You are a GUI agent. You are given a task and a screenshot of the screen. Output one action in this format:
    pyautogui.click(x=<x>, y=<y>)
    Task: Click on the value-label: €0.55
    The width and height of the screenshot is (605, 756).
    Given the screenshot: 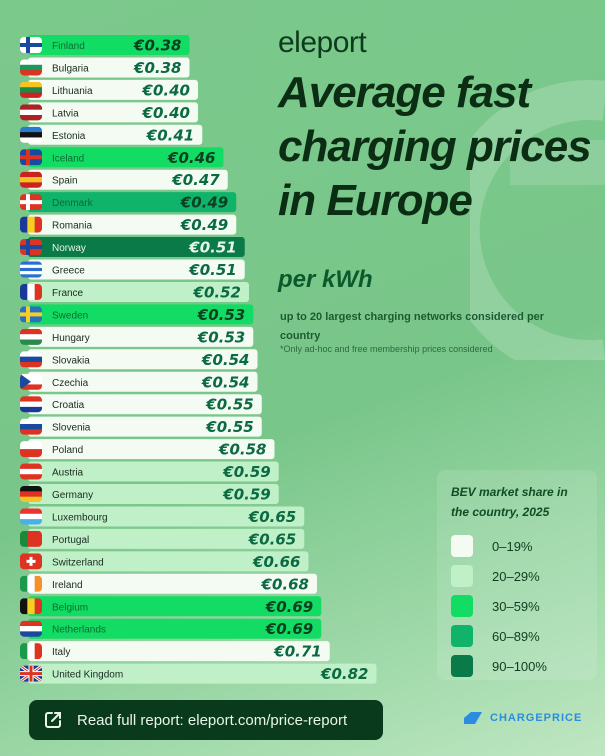 What is the action you would take?
    pyautogui.click(x=229, y=427)
    